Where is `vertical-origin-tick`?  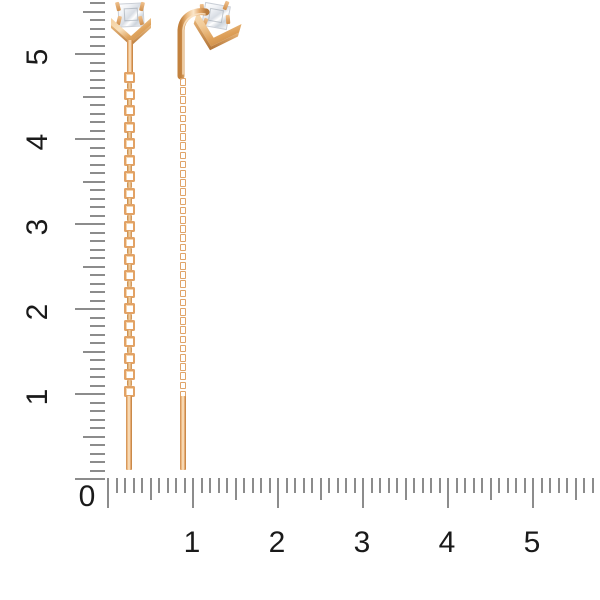 vertical-origin-tick is located at coordinates (90, 479).